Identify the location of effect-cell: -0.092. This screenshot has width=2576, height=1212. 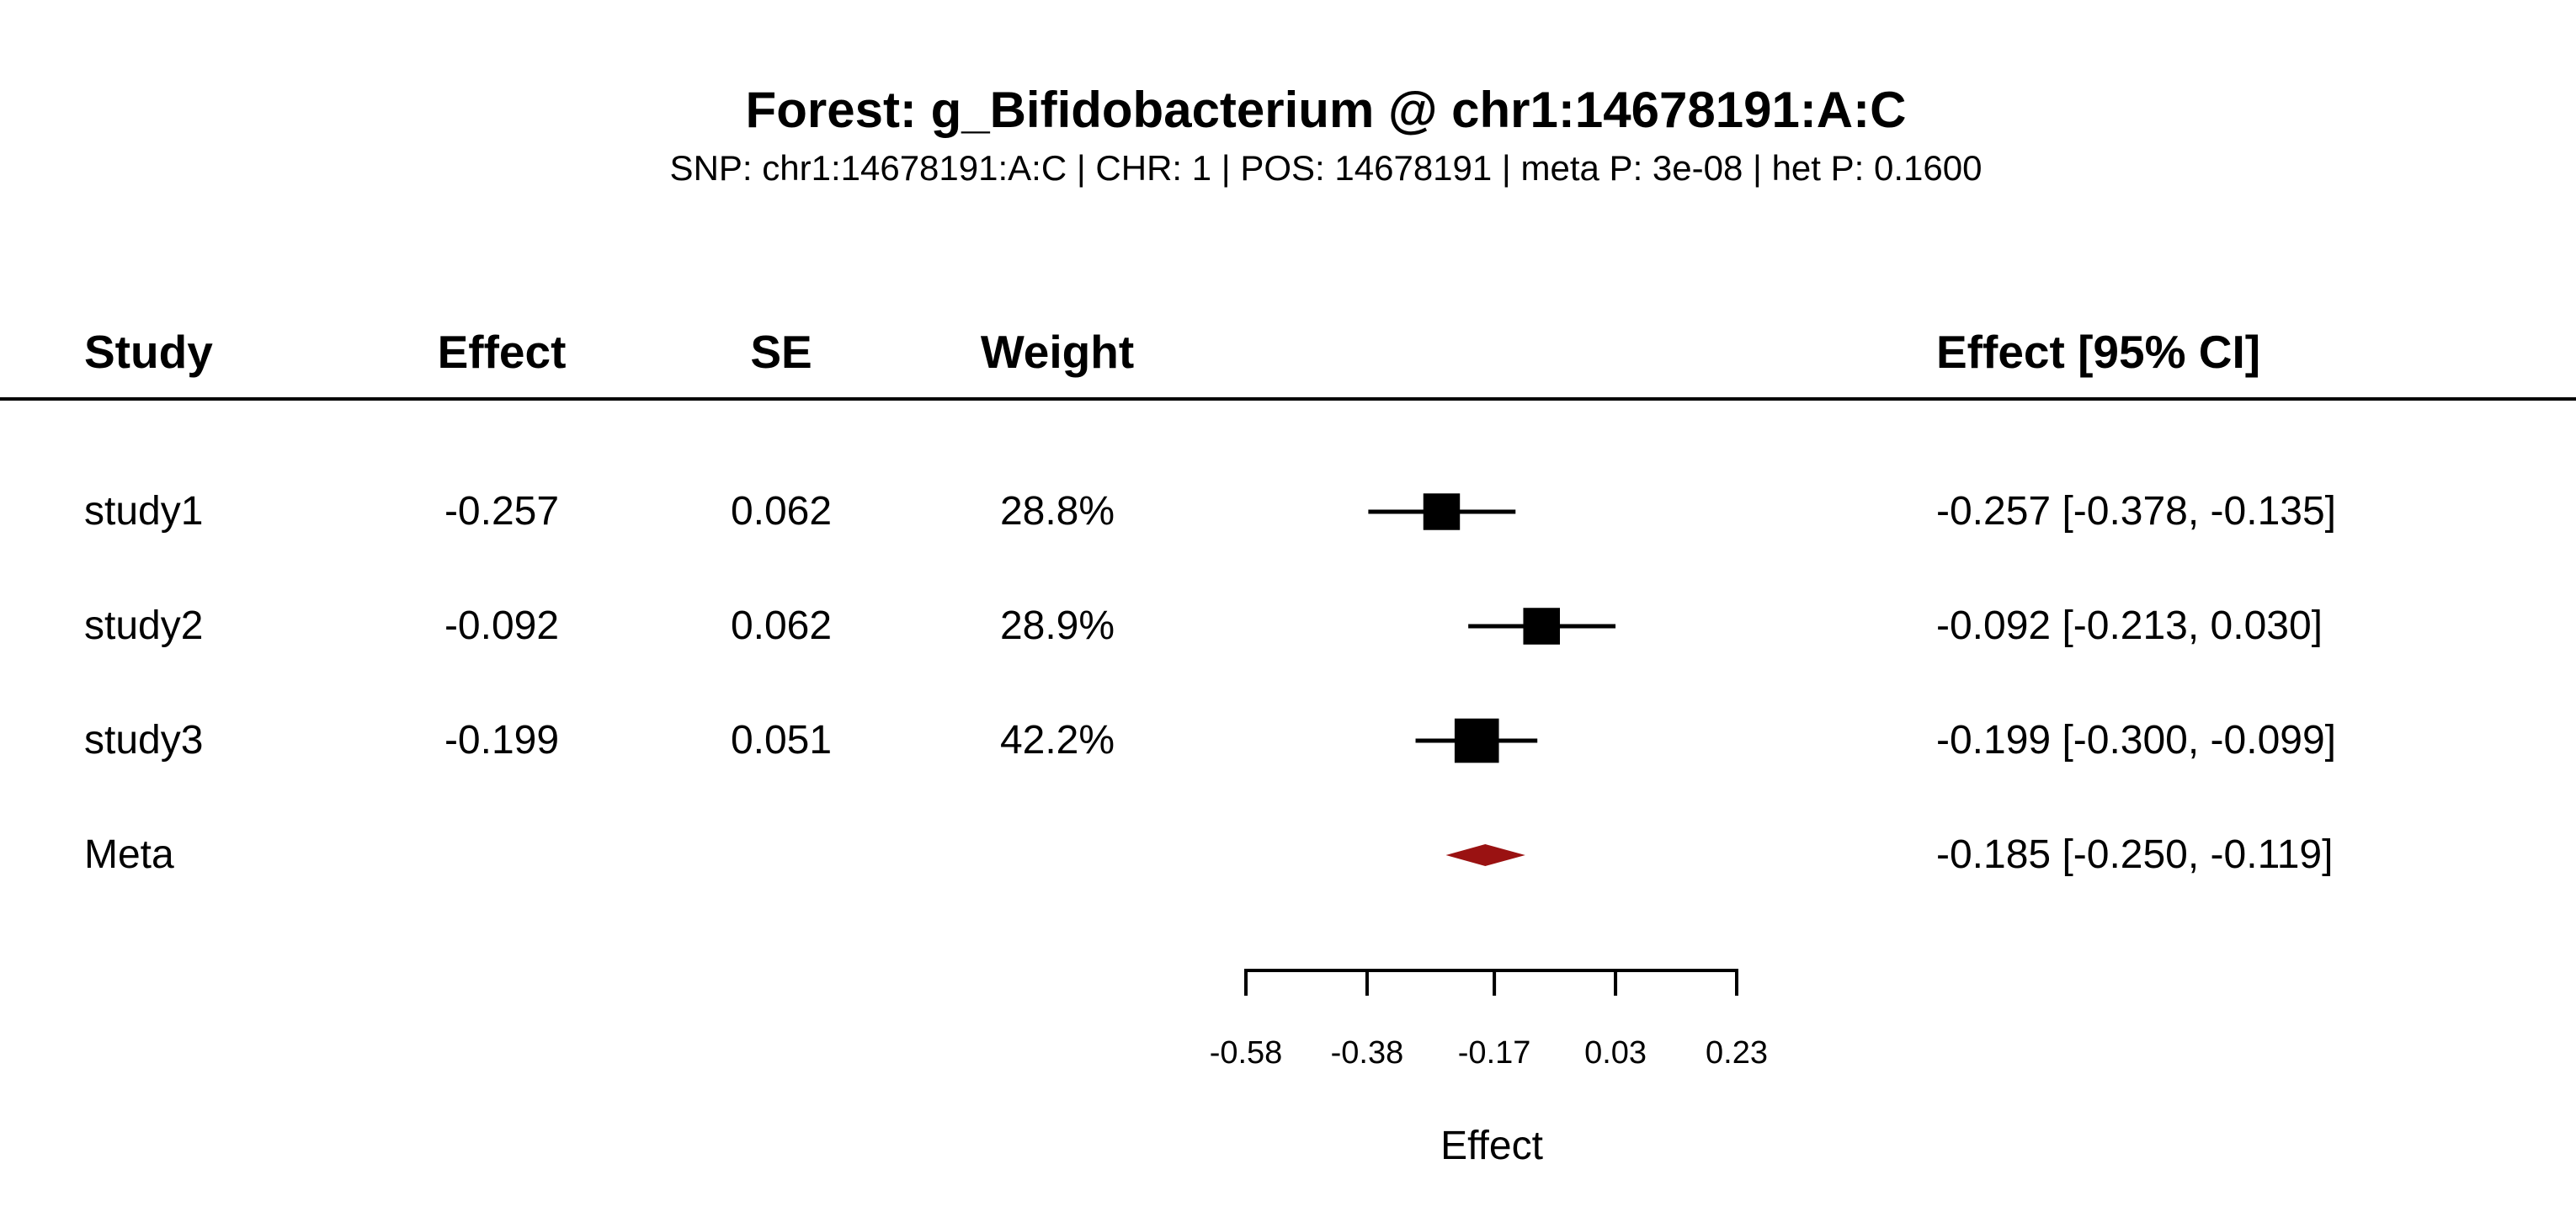
(502, 625).